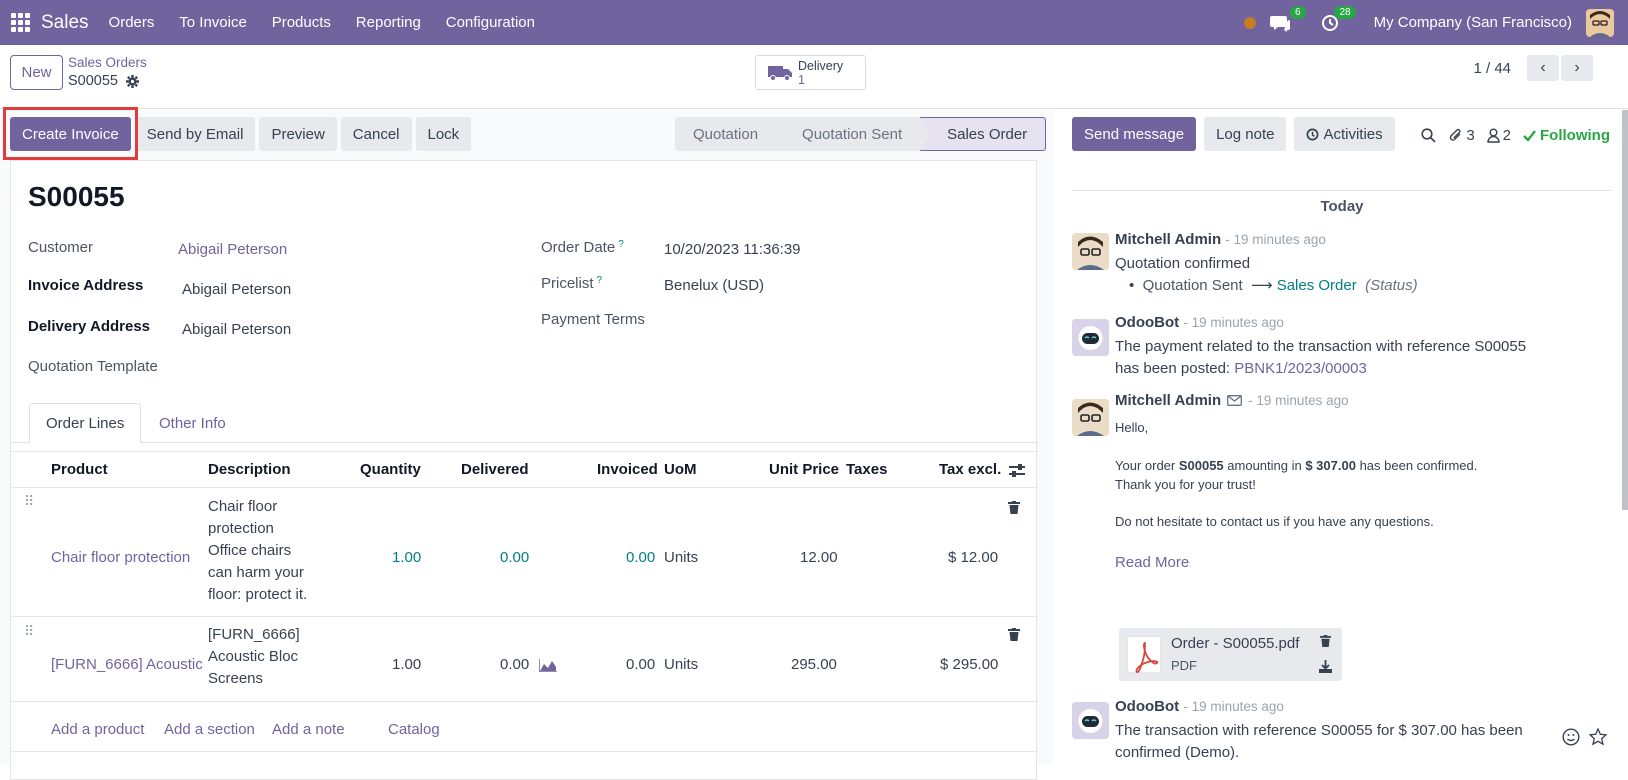  What do you see at coordinates (714, 285) in the screenshot?
I see `pricelist-field: Benelux (USD)` at bounding box center [714, 285].